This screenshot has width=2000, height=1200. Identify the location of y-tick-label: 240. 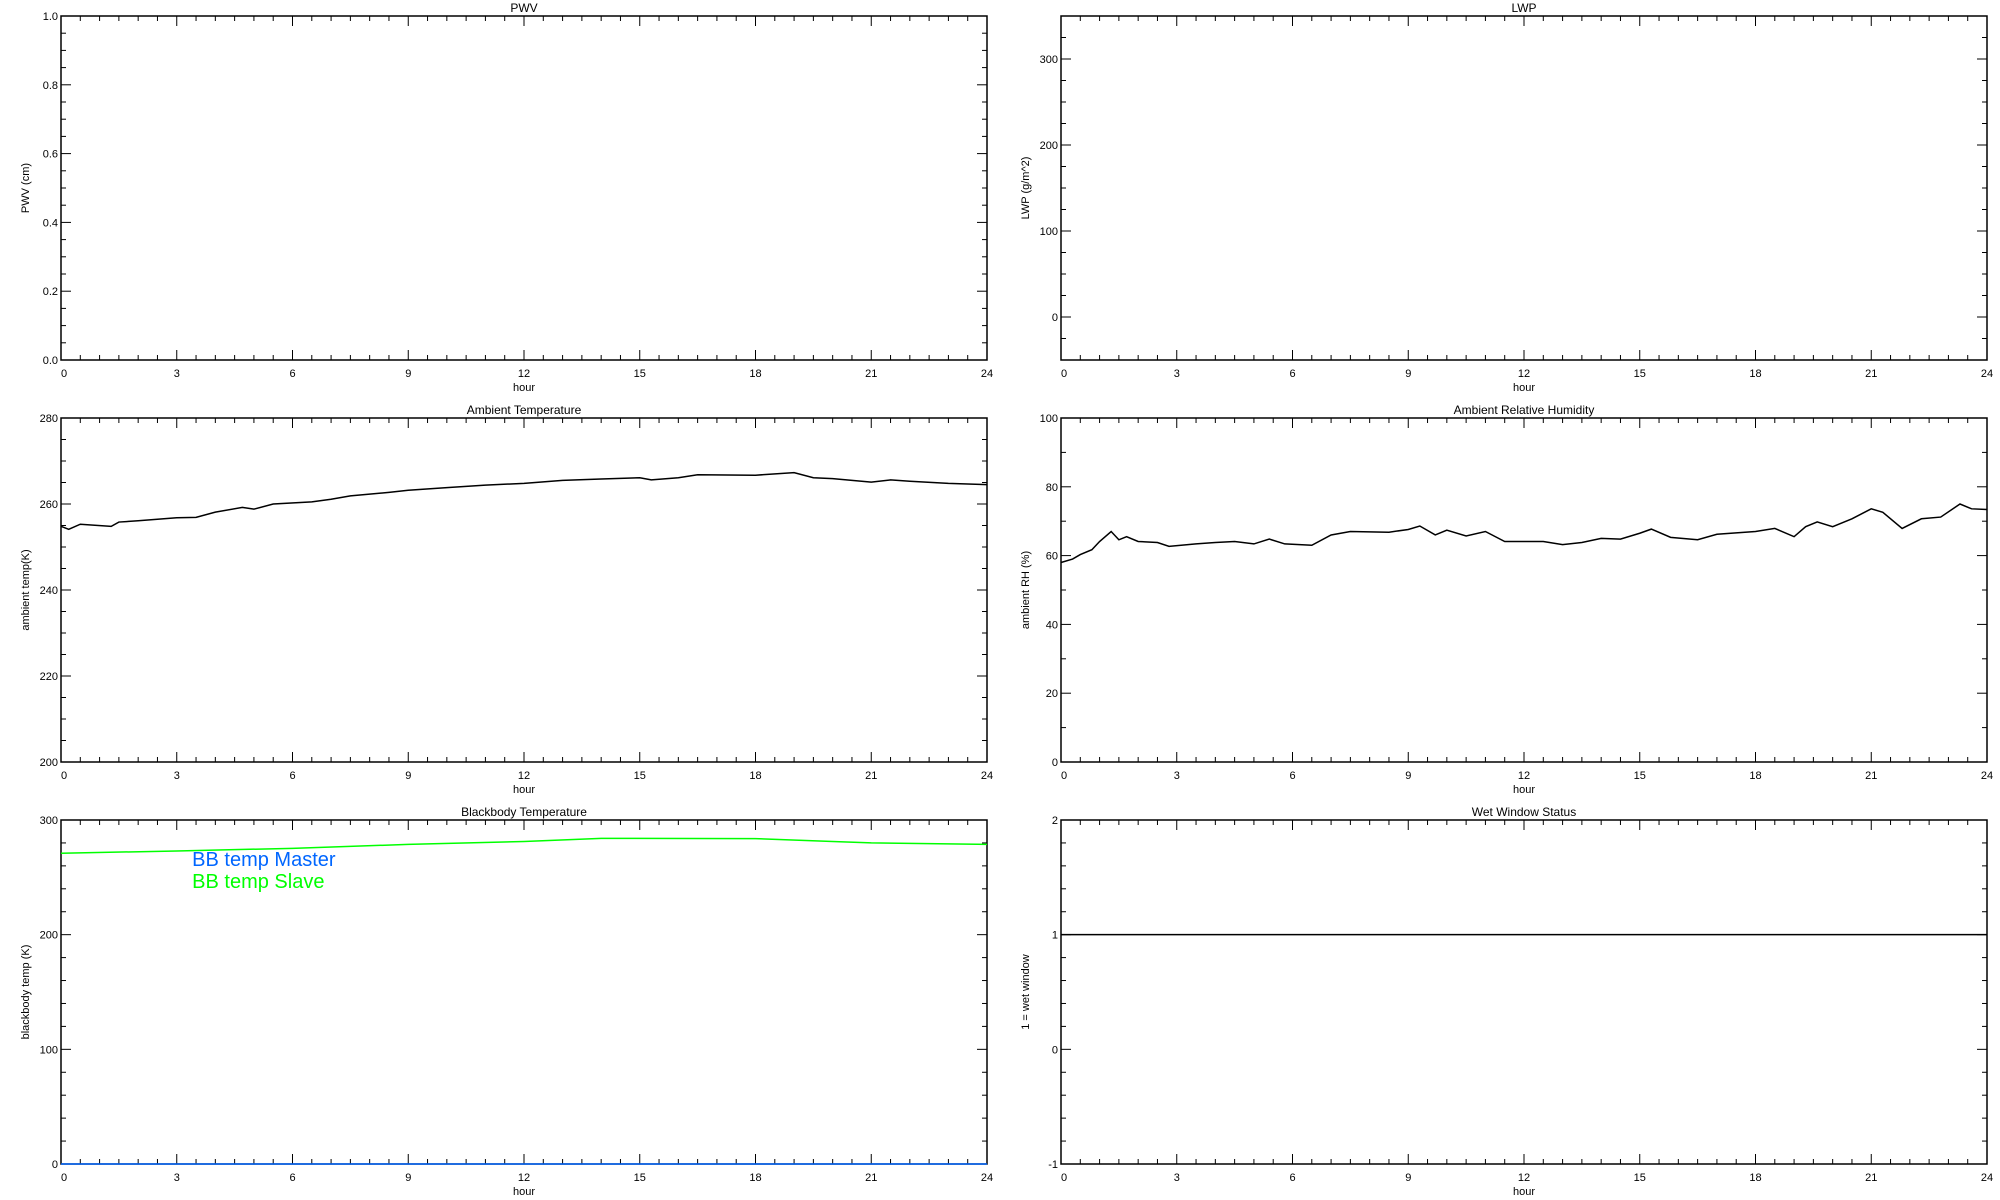
(49, 591).